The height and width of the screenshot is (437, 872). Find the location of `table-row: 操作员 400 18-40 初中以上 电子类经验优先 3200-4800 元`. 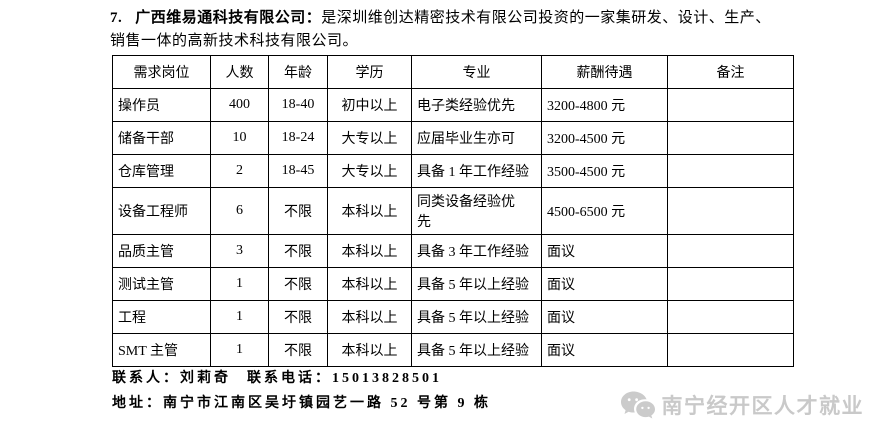

table-row: 操作员 400 18-40 初中以上 电子类经验优先 3200-4800 元 is located at coordinates (453, 105).